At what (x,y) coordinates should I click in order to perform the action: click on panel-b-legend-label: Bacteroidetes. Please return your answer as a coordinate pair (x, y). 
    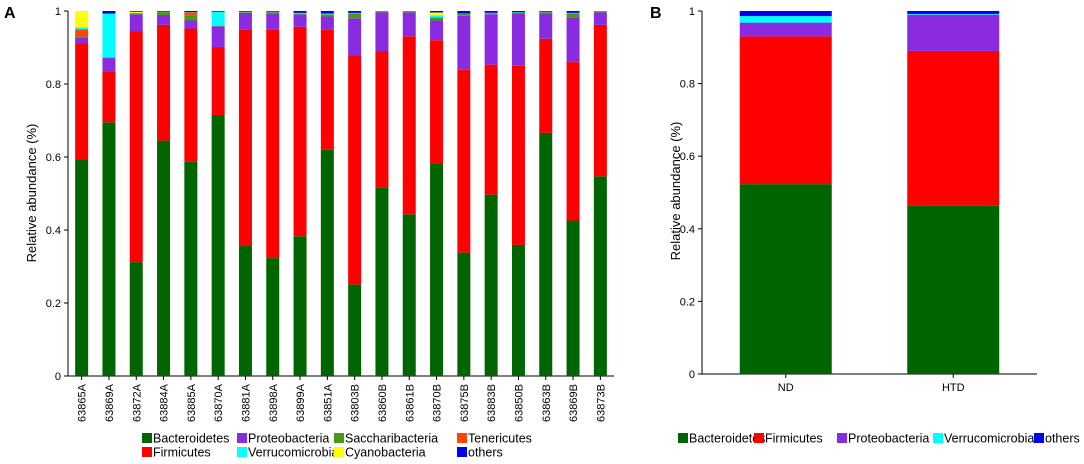
    Looking at the image, I should click on (727, 439).